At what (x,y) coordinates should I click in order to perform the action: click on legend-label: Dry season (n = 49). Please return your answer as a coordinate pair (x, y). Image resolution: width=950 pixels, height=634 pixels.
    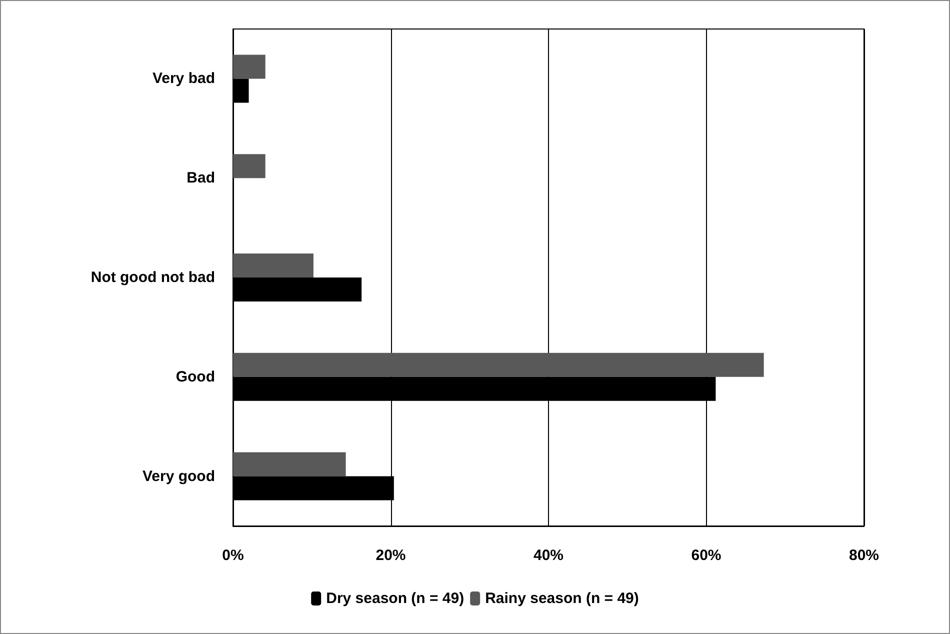
    Looking at the image, I should click on (395, 598).